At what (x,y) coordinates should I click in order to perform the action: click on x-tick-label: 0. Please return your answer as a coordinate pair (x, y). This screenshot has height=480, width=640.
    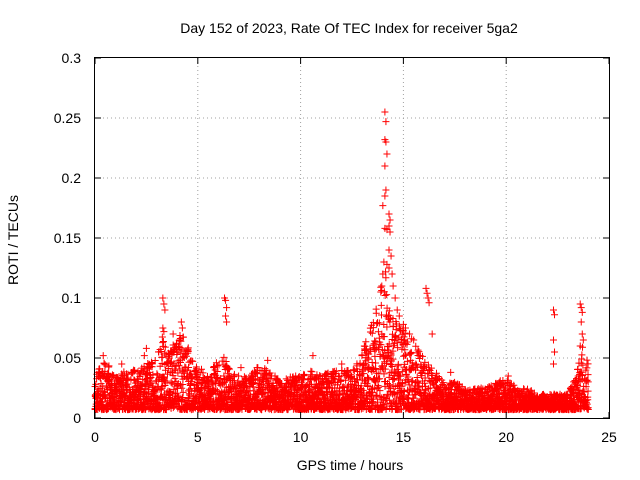
    Looking at the image, I should click on (95, 437).